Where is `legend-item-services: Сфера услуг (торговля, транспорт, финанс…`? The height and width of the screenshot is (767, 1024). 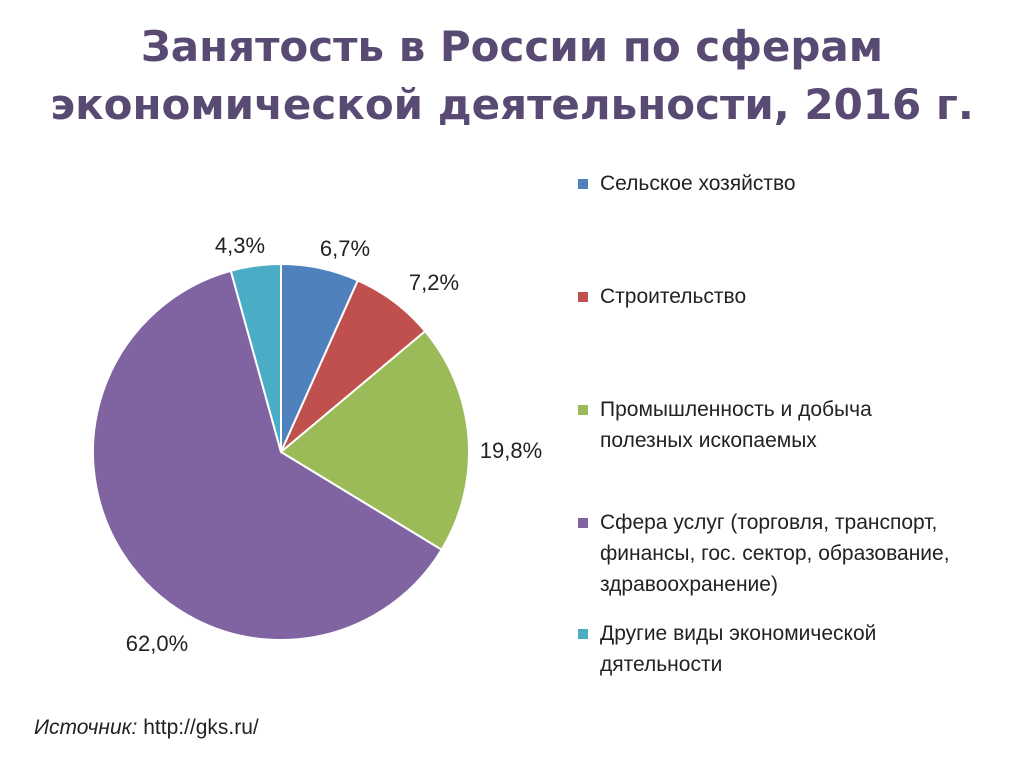
legend-item-services: Сфера услуг (торговля, транспорт, финанс… is located at coordinates (779, 553).